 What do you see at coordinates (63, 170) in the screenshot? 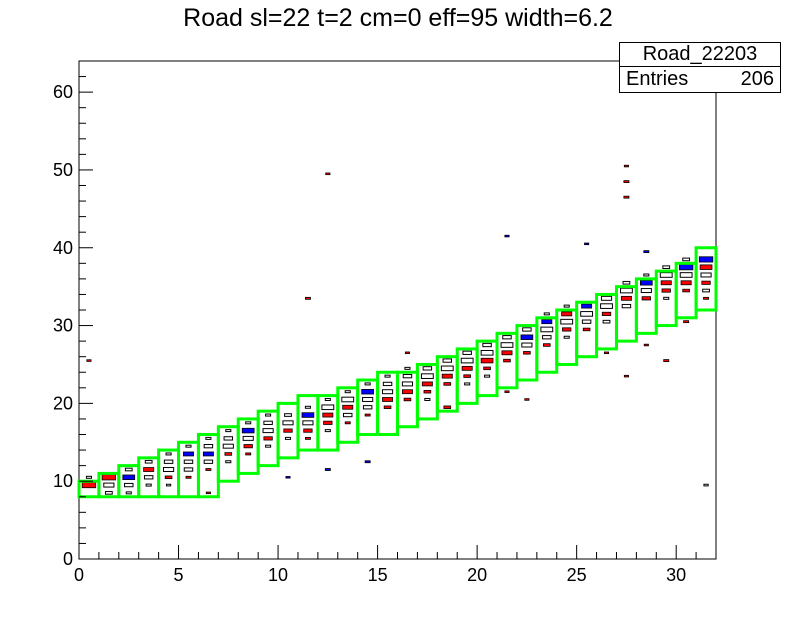
I see `y-tick-label: 50` at bounding box center [63, 170].